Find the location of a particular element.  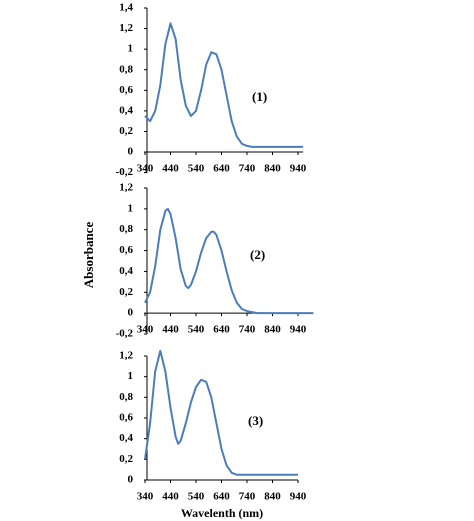

y-axis-label: Absorbance is located at coordinates (88, 255).